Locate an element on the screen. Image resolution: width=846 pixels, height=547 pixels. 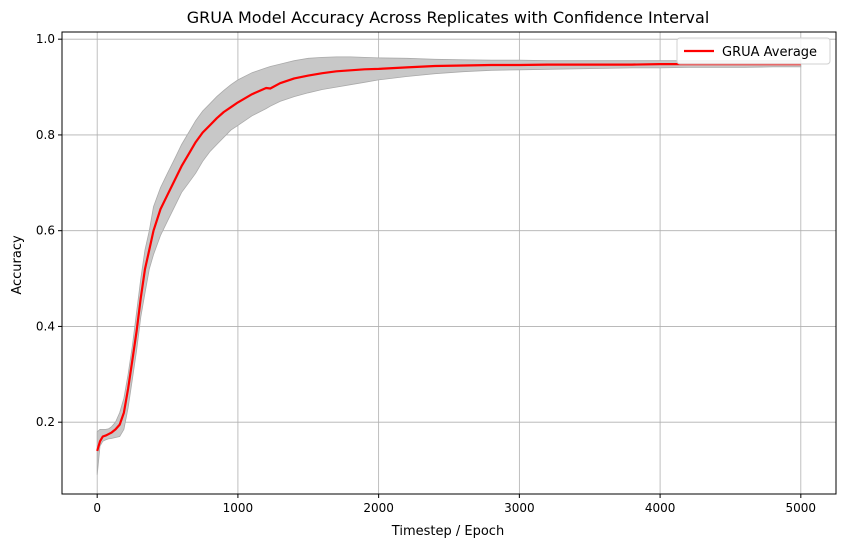
x-tick-label: 4000 is located at coordinates (660, 508).